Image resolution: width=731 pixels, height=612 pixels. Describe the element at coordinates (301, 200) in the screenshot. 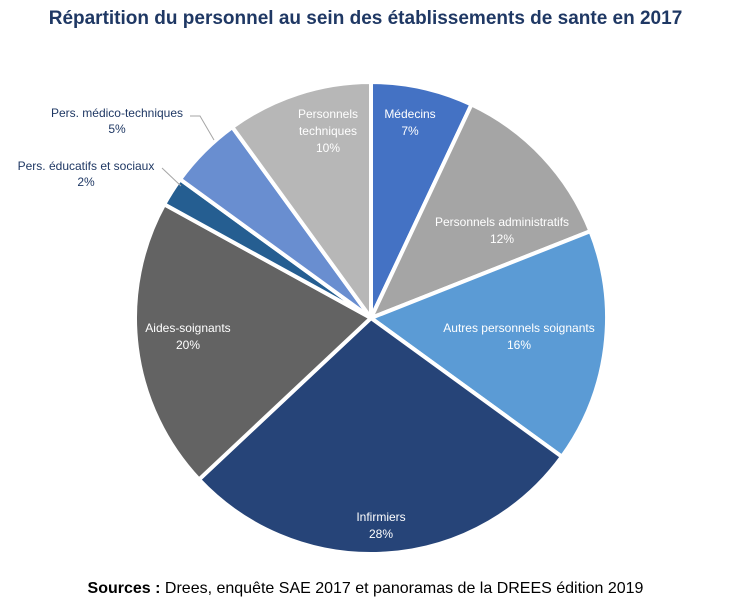

I see `pie-slice-personnels-techniques` at that location.